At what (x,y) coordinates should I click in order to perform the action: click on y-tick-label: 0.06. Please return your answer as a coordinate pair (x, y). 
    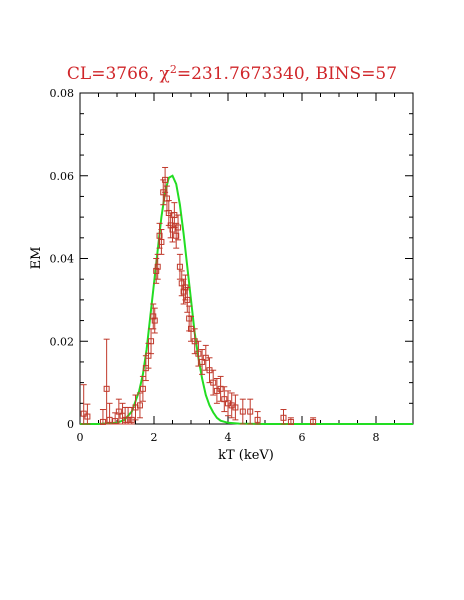
    Looking at the image, I should click on (62, 176).